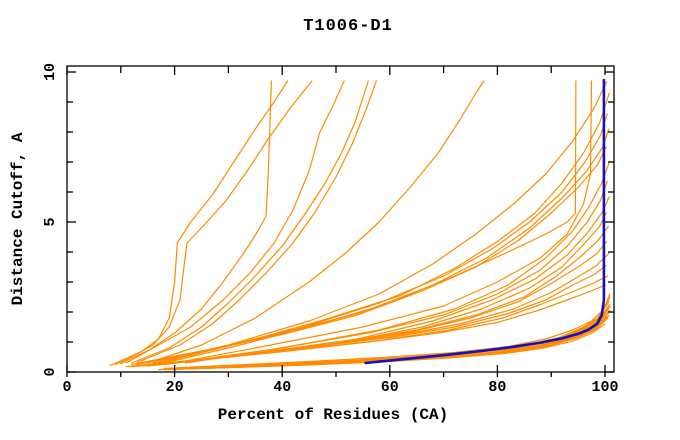 This screenshot has height=440, width=680. Describe the element at coordinates (50, 221) in the screenshot. I see `y-tick-label: 5` at that location.